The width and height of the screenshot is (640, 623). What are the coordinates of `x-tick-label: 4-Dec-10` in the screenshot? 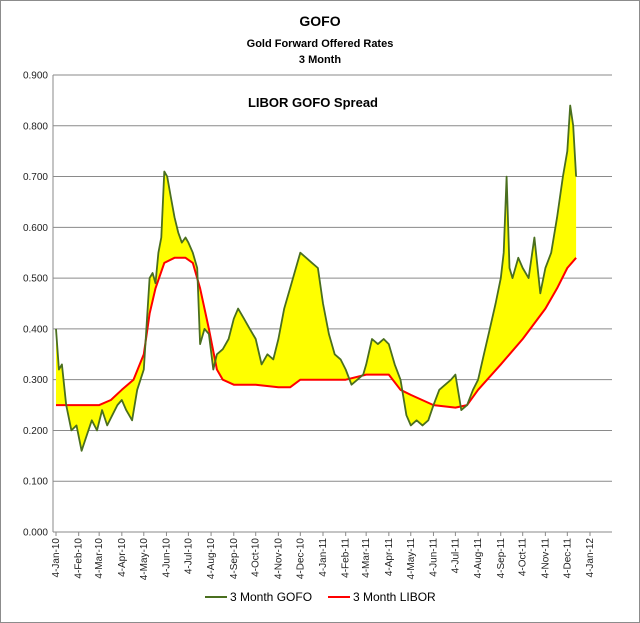 It's located at (300, 559).